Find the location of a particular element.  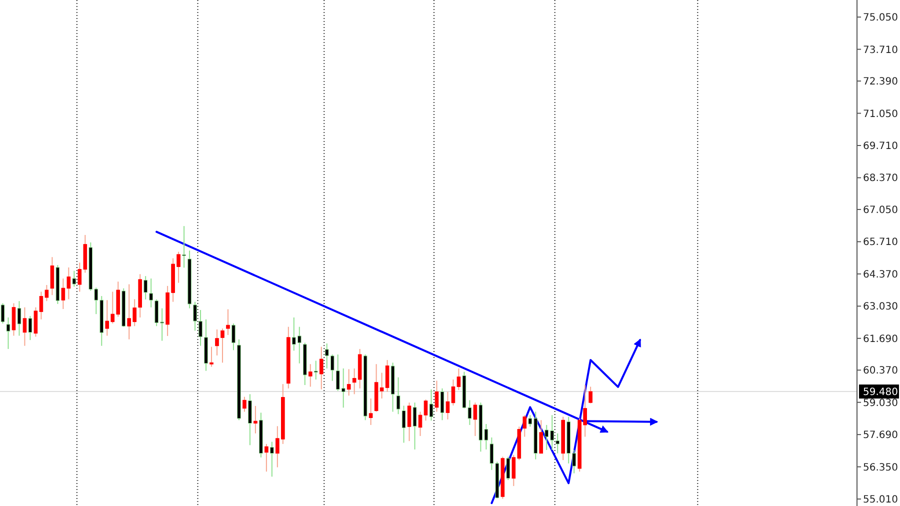

y-tick-label: 71.050 is located at coordinates (880, 114).